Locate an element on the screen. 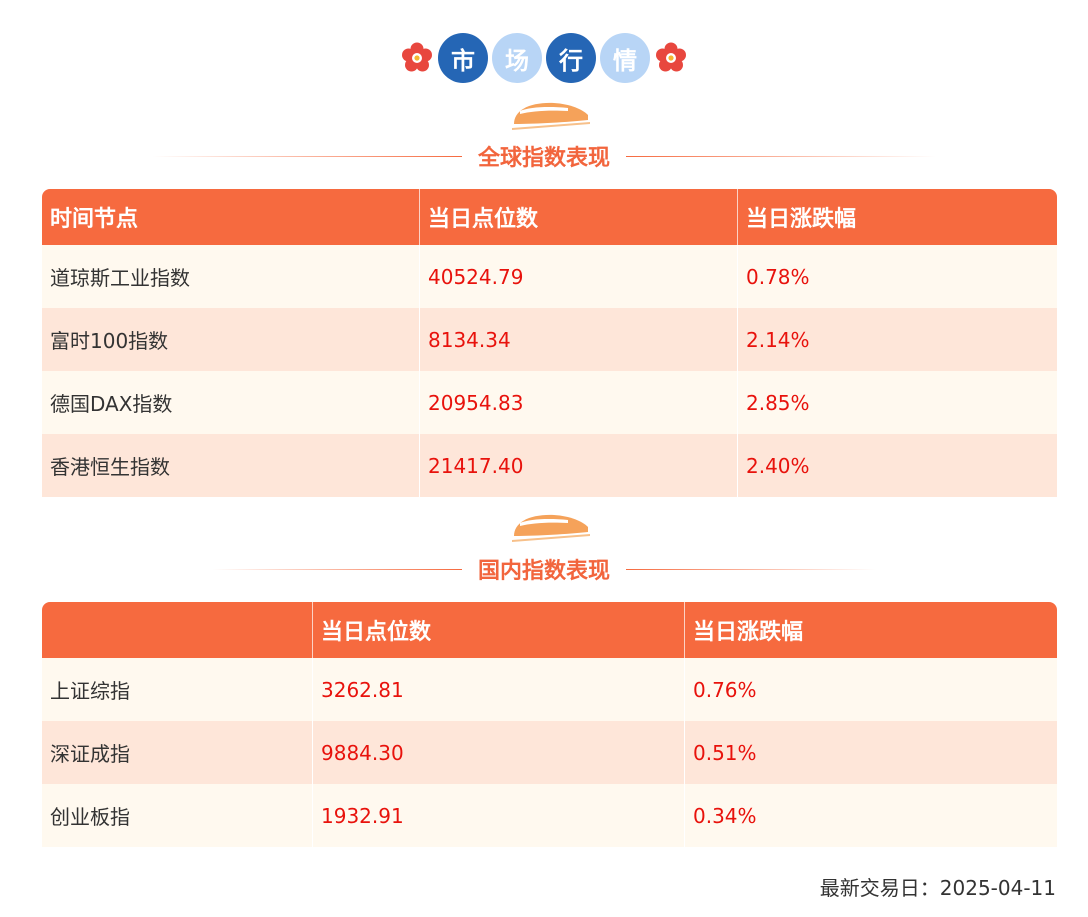  domestic-section-title-text: 国内指数表现 is located at coordinates (543, 571).